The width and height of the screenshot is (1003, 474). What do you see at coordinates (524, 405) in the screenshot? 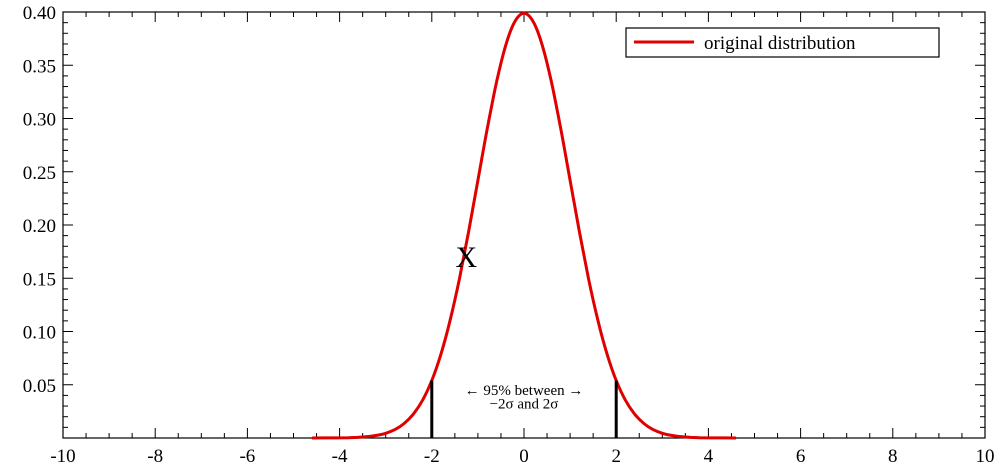
I see `interval-annotation-line2: −2σ and 2σ` at bounding box center [524, 405].